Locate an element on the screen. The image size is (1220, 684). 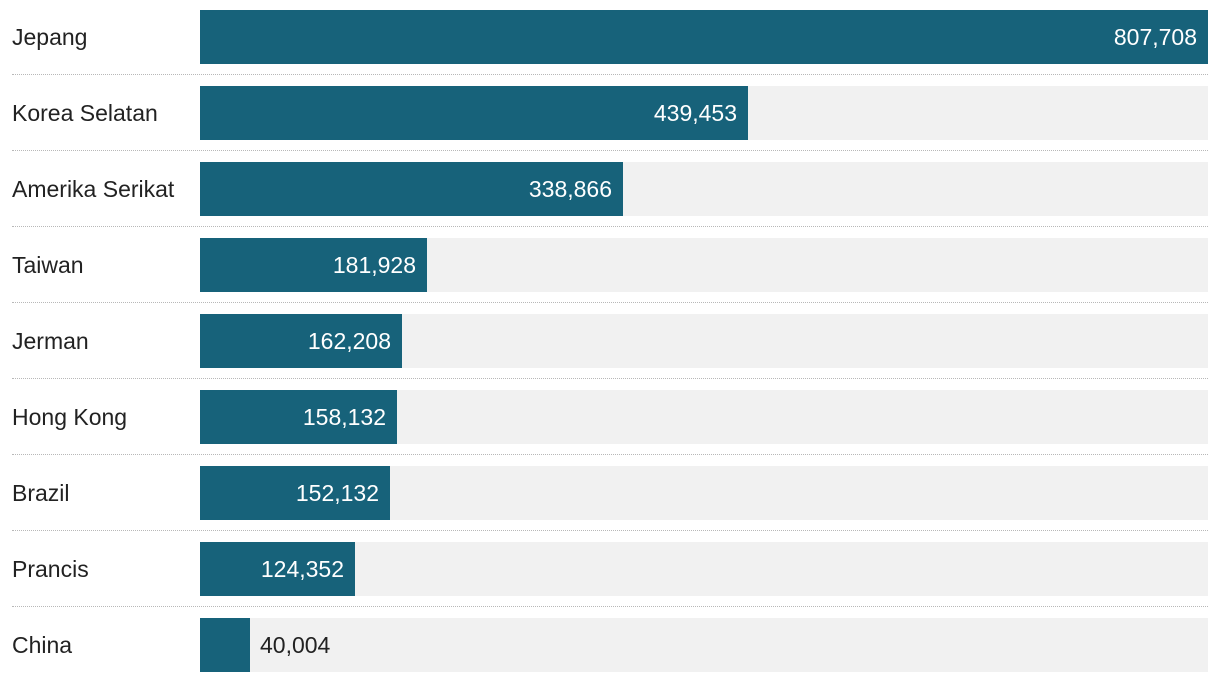
data-label: 807,708 is located at coordinates (1155, 37).